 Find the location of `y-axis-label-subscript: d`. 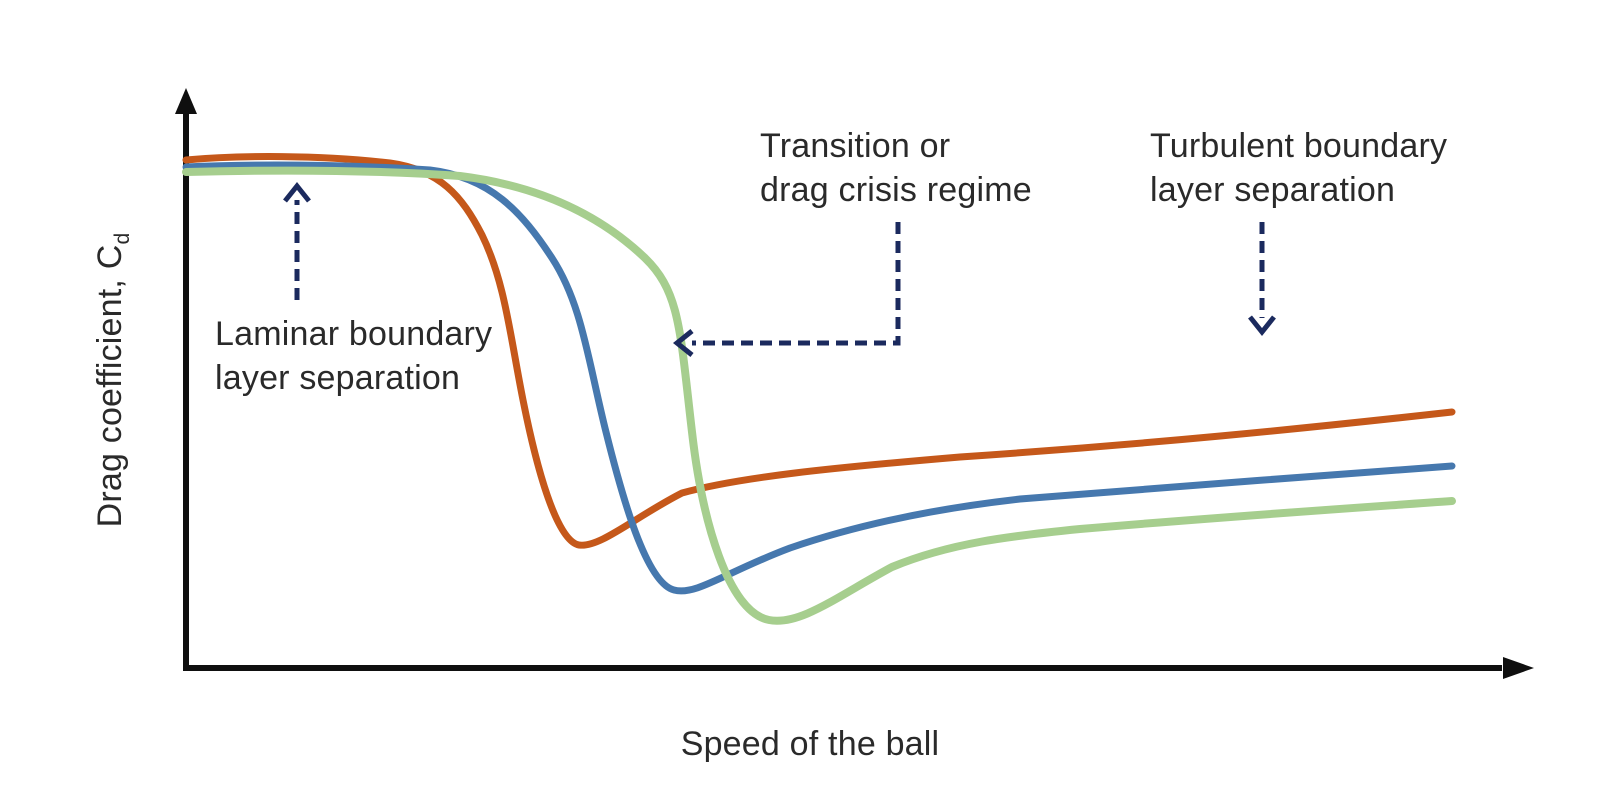

y-axis-label-subscript: d is located at coordinates (122, 238).